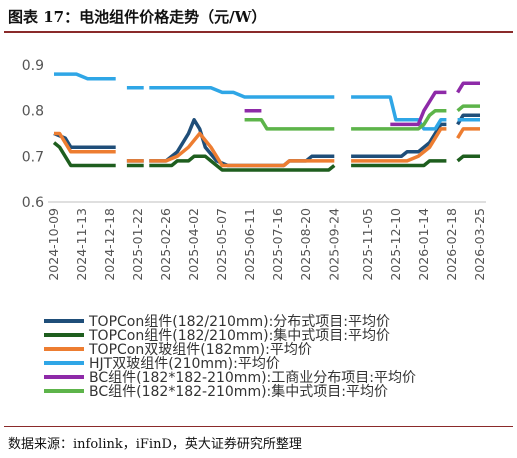  I want to click on title-divider, so click(258, 32).